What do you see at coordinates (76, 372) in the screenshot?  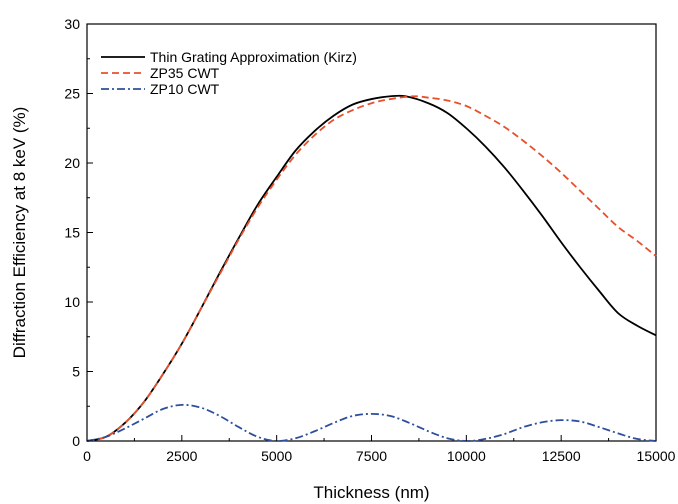 I see `y-tick-label: 5` at bounding box center [76, 372].